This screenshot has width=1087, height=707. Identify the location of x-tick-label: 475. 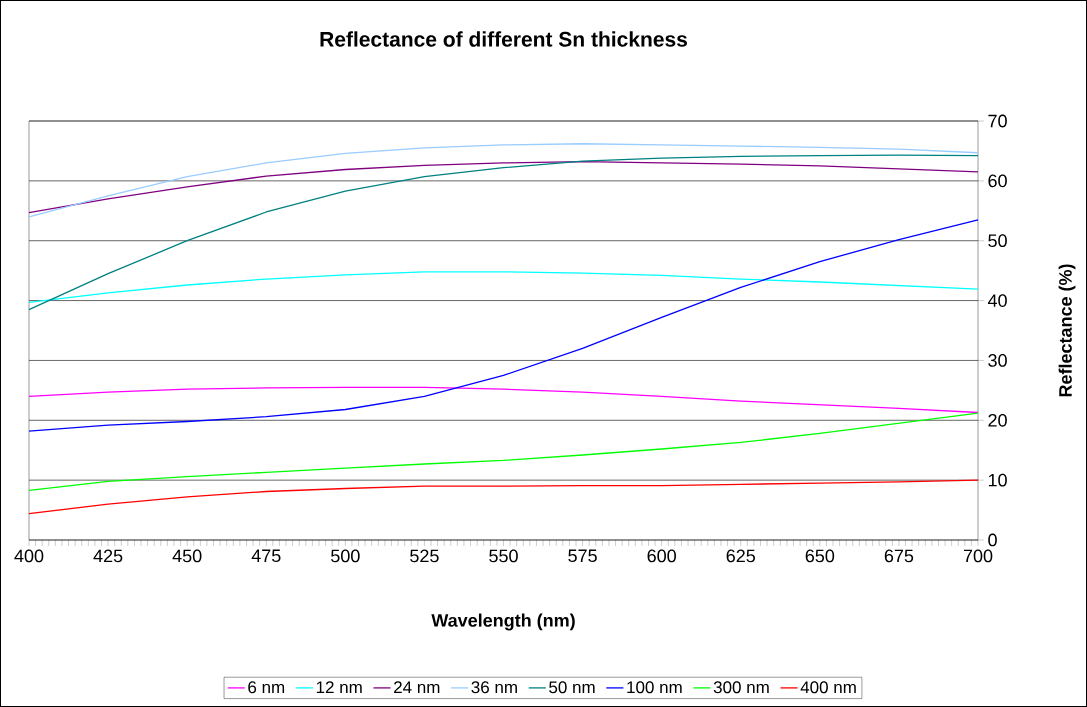
(266, 556).